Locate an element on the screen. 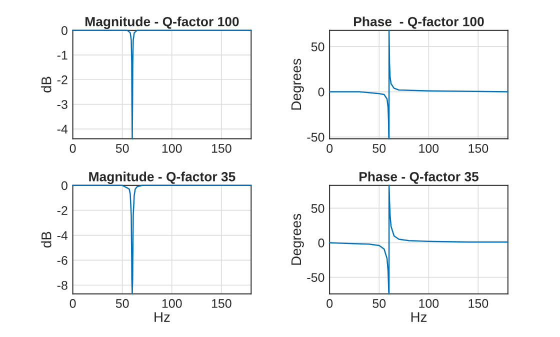  y-tick-label: -3 is located at coordinates (62, 104).